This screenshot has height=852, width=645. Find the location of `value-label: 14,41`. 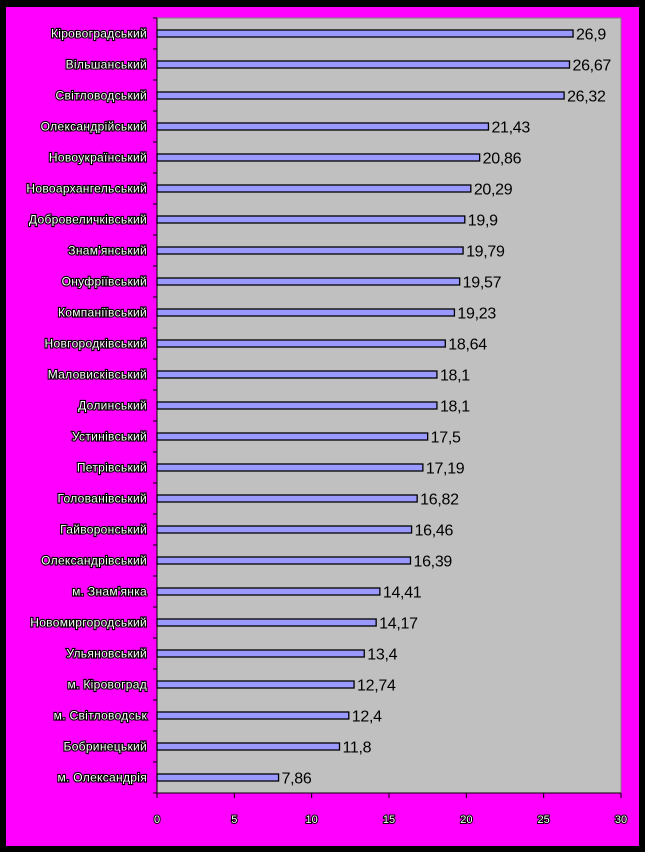

value-label: 14,41 is located at coordinates (402, 593).